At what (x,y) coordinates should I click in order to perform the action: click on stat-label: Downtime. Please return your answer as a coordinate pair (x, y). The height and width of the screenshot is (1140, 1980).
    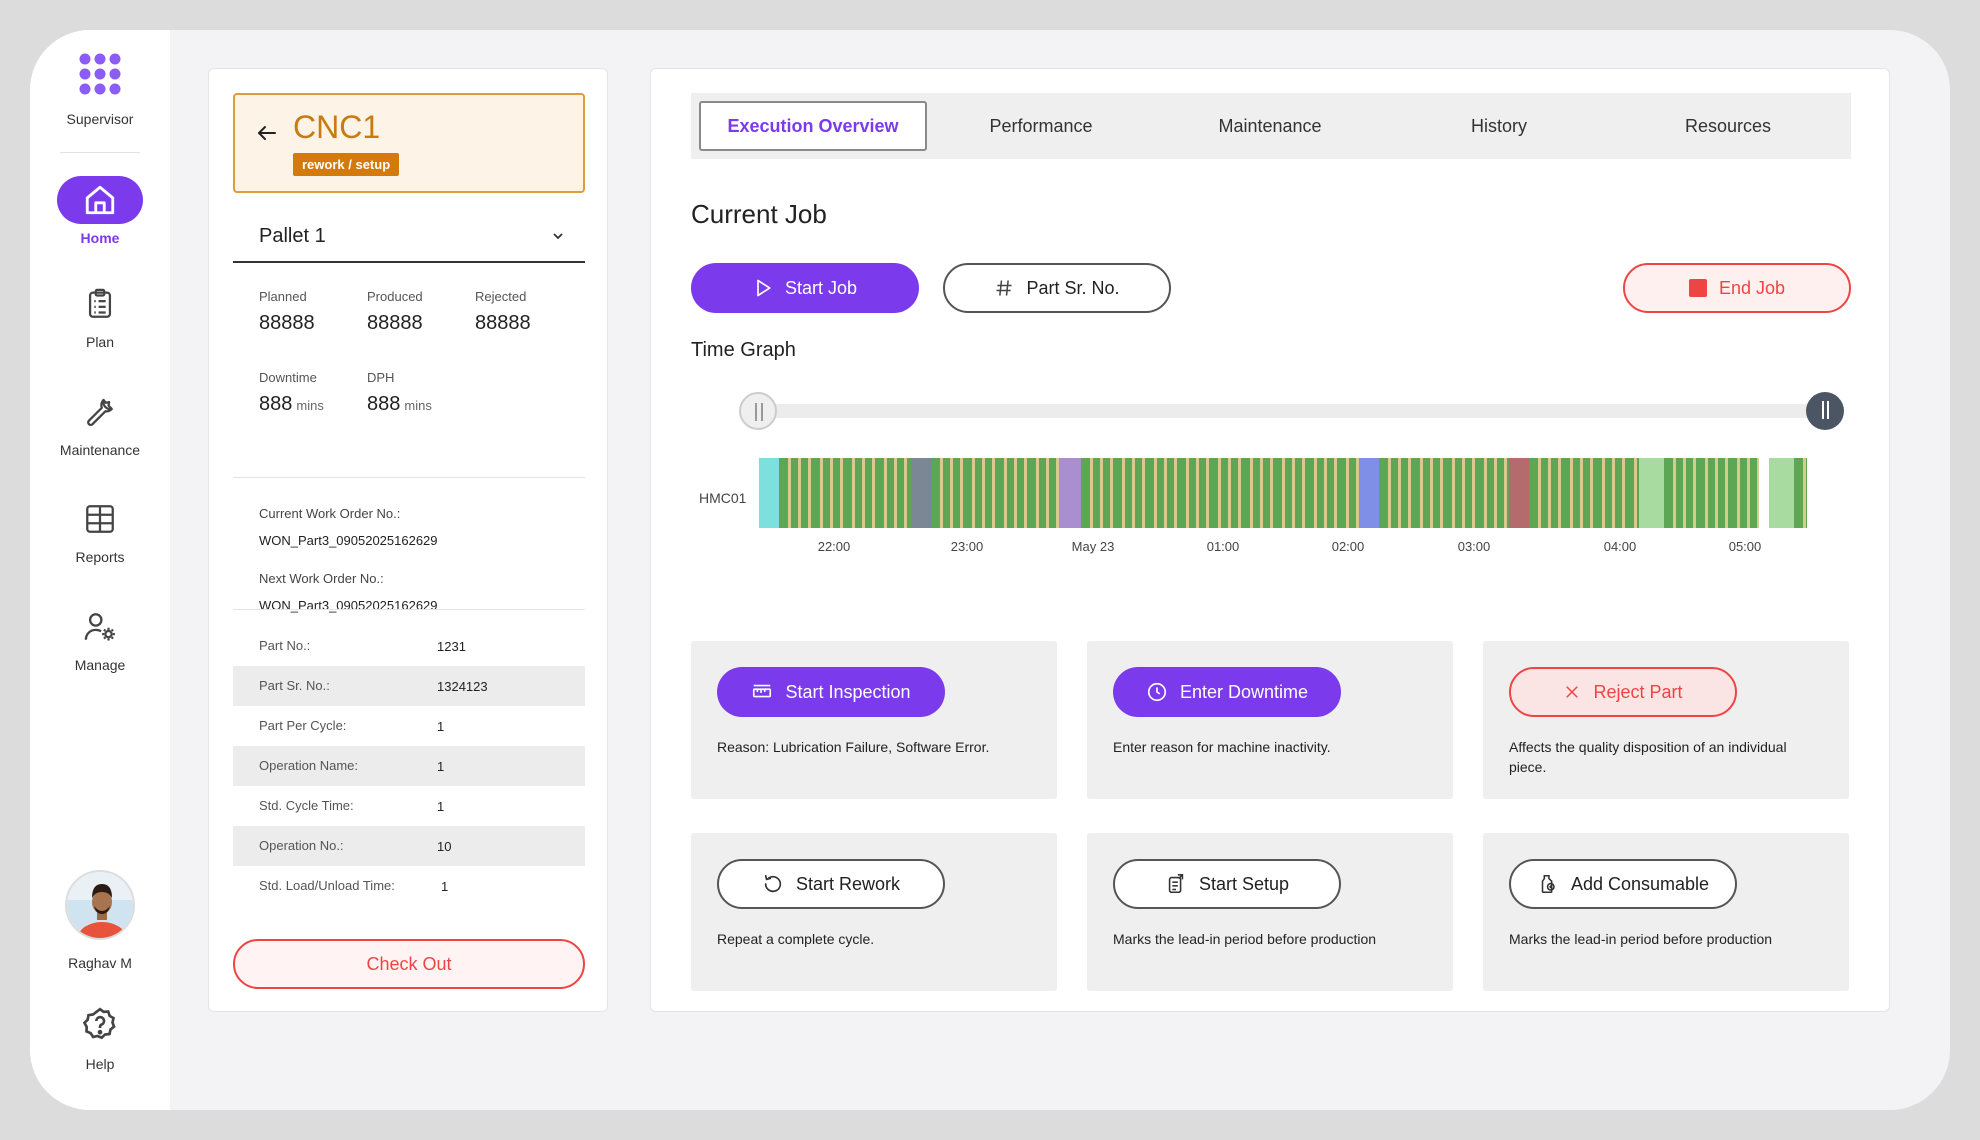
    Looking at the image, I should click on (288, 377).